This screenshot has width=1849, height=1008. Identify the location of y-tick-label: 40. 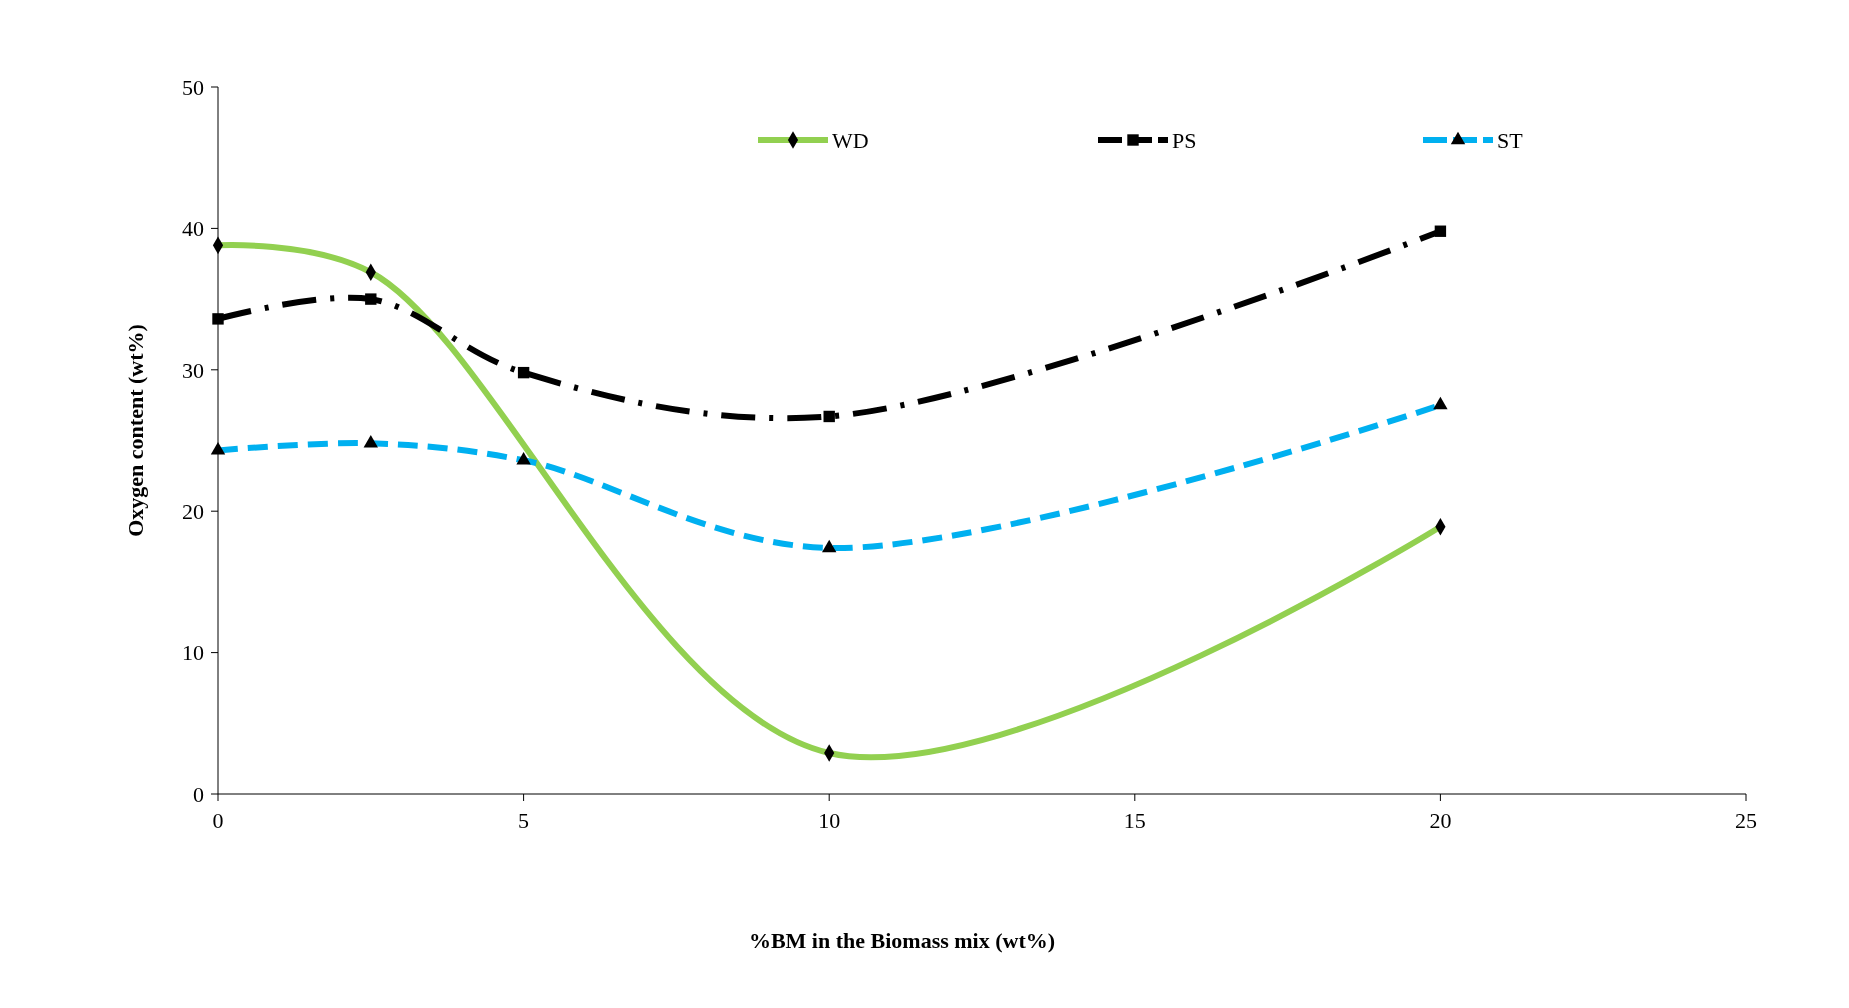
(193, 229).